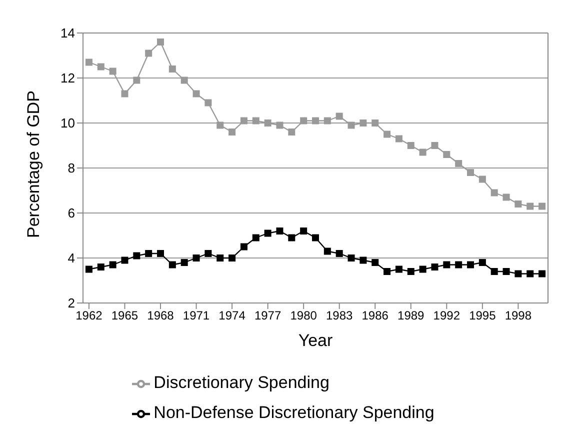 The width and height of the screenshot is (576, 446). Describe the element at coordinates (304, 315) in the screenshot. I see `x-tick-label: 1980` at that location.